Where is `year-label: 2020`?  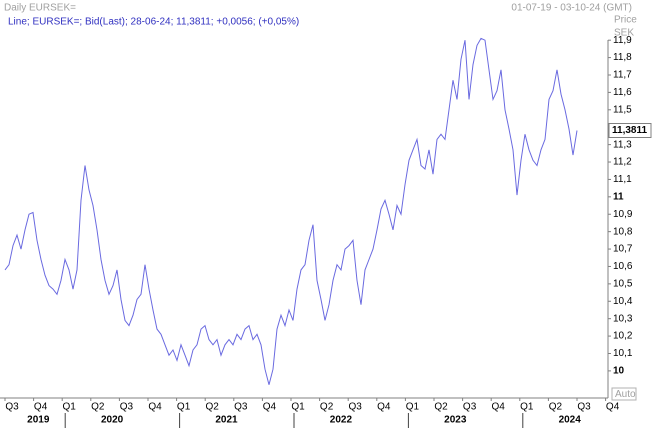
year-label: 2020 is located at coordinates (112, 420).